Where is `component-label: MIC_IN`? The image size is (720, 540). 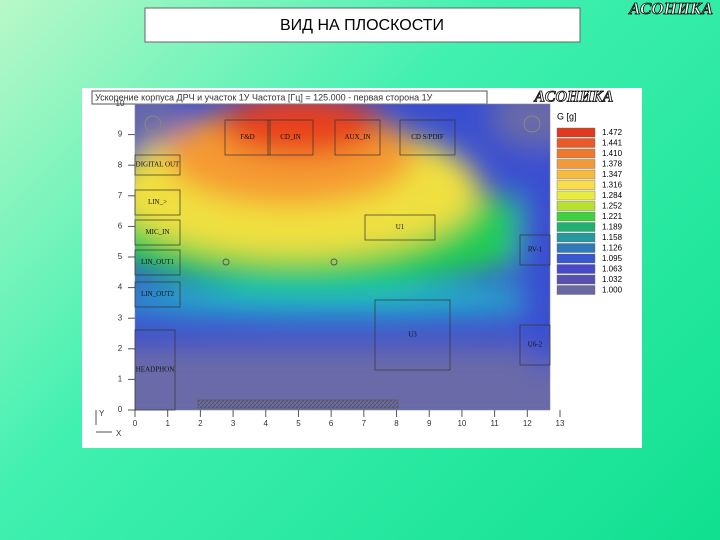 component-label: MIC_IN is located at coordinates (157, 232).